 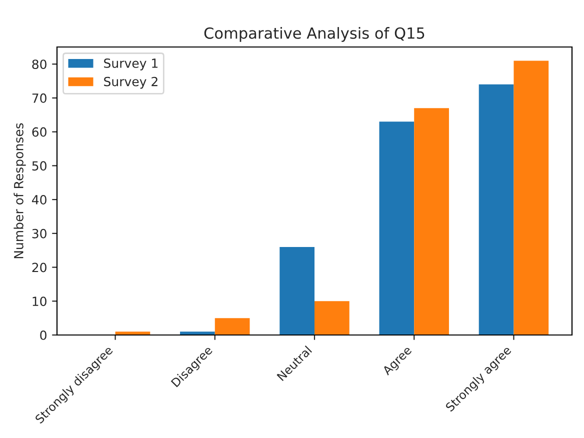 What do you see at coordinates (39, 98) in the screenshot?
I see `y-tick-label: 70` at bounding box center [39, 98].